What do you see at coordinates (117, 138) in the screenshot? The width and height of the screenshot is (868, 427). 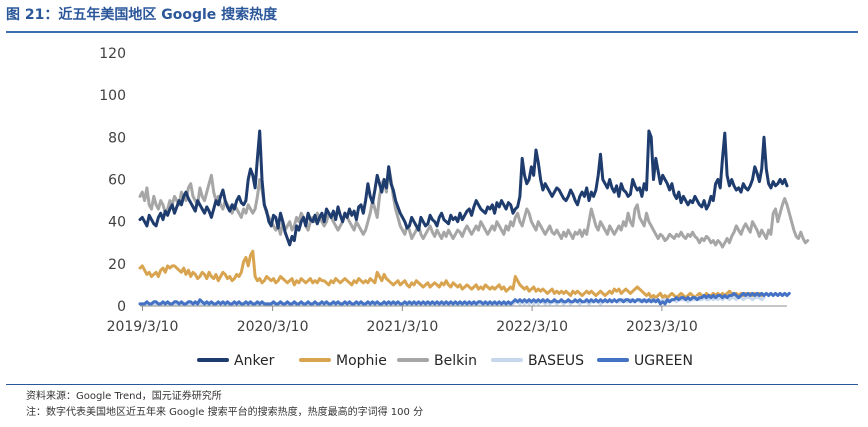 I see `y-tick-label: 80` at bounding box center [117, 138].